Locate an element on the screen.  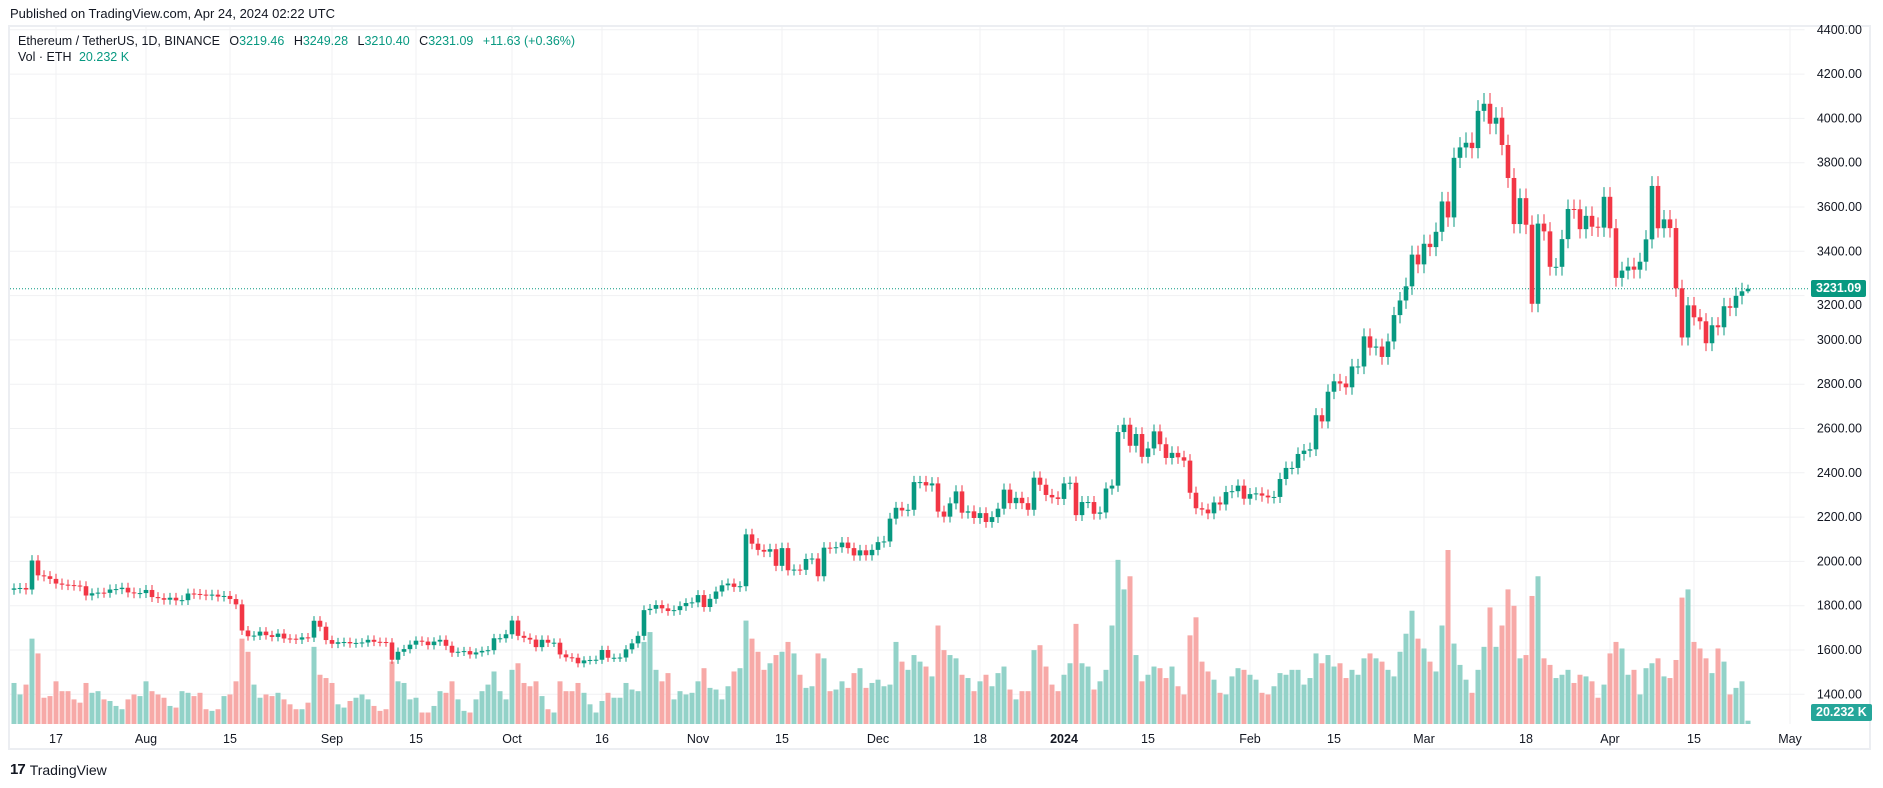
brand-name: TradingView is located at coordinates (68, 769).